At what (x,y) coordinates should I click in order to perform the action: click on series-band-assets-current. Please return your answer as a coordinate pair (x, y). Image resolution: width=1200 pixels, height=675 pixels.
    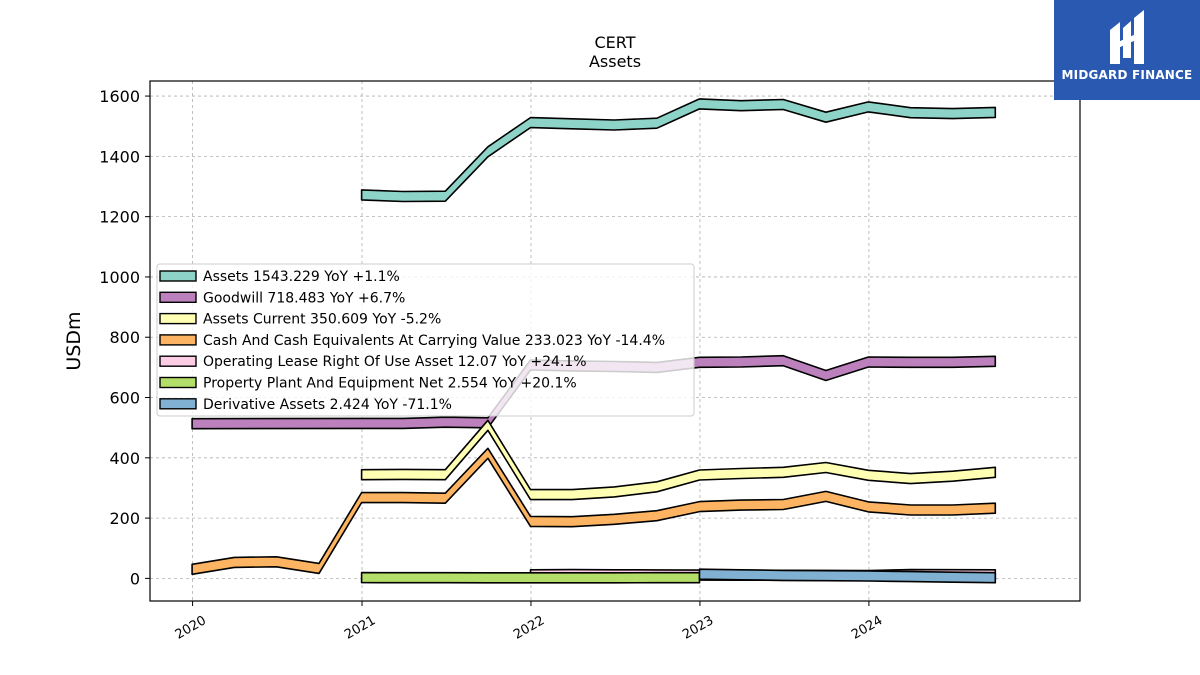
    Looking at the image, I should click on (678, 460).